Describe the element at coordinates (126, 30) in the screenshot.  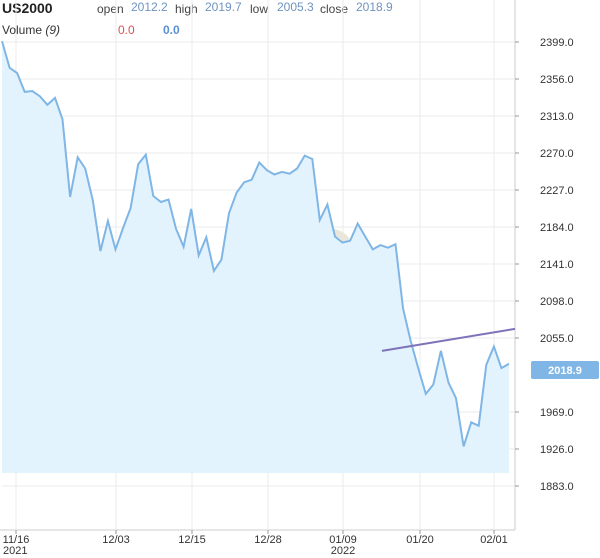
I see `volume-value-1: 0.0` at that location.